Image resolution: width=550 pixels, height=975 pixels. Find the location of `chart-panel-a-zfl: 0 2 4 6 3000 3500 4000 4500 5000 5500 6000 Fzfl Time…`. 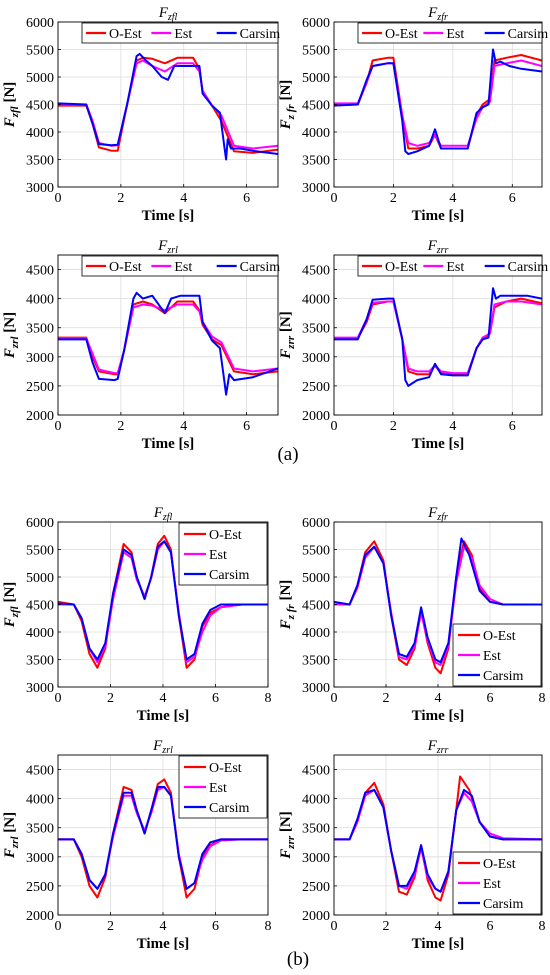

chart-panel-a-zfl: 0 2 4 6 3000 3500 4000 4500 5000 5500 6000 Fzfl Time… is located at coordinates (141, 114).